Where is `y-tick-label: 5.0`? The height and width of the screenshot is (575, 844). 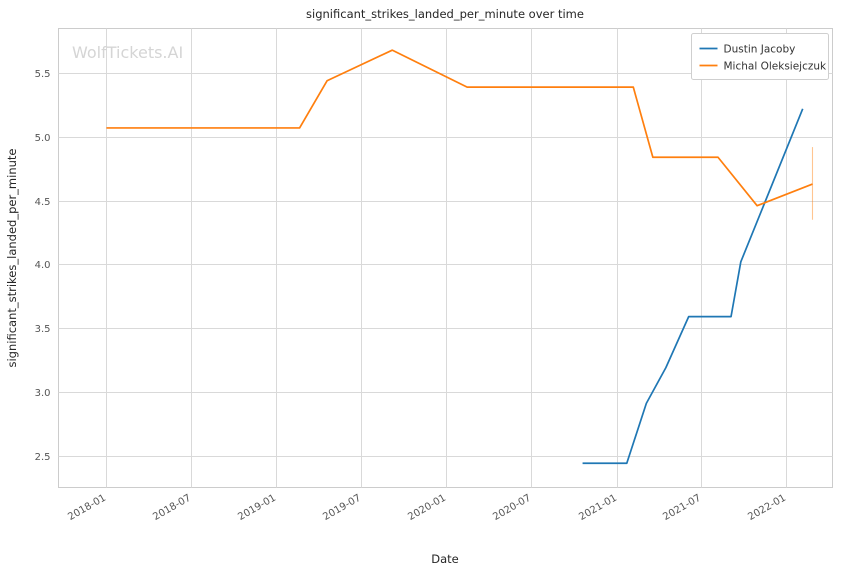 y-tick-label: 5.0 is located at coordinates (43, 138).